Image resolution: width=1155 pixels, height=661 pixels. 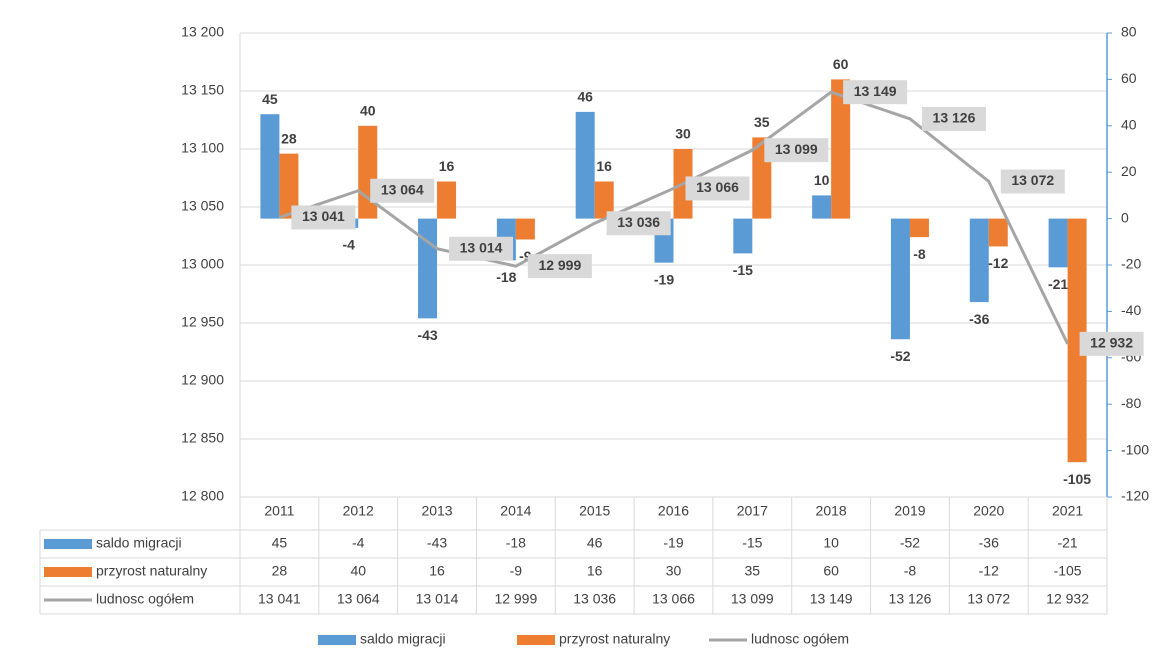 I want to click on line-value-label: 12 999, so click(x=559, y=265).